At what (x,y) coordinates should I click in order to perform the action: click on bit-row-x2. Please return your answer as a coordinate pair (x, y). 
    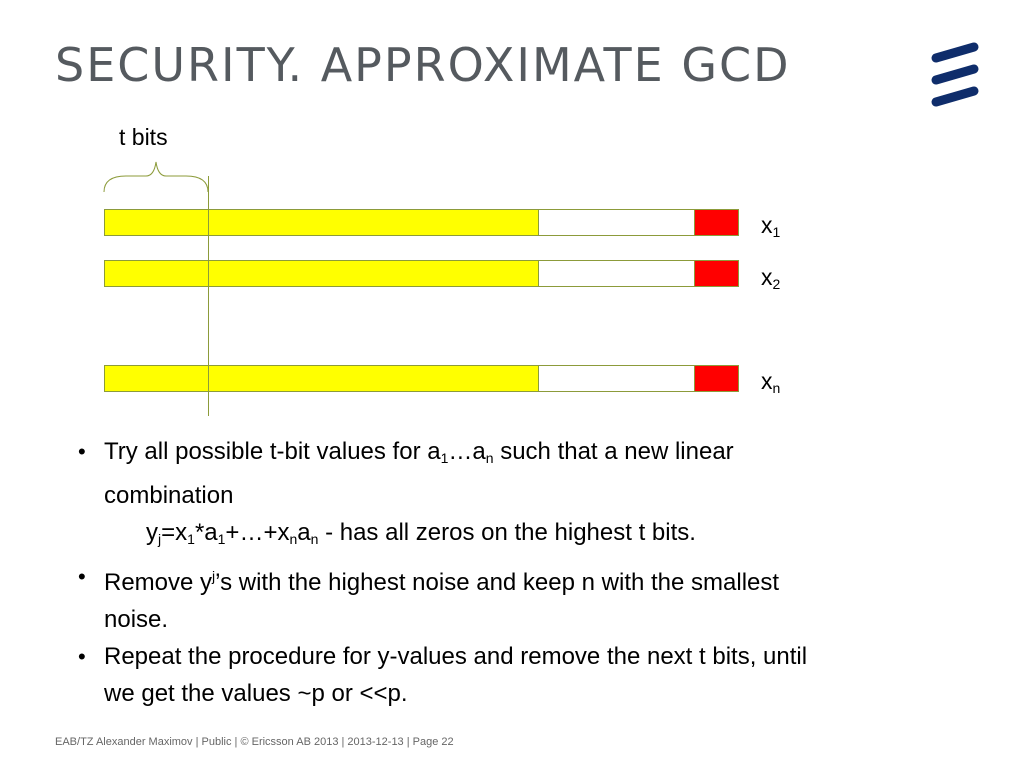
    Looking at the image, I should click on (421, 273).